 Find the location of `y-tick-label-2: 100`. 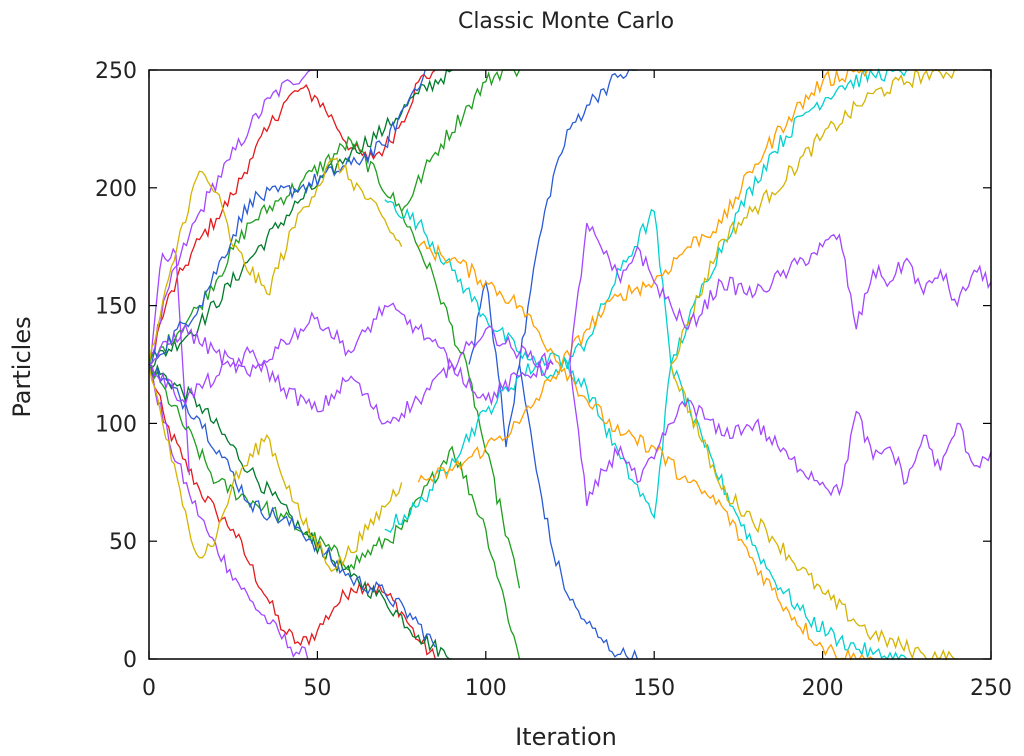

y-tick-label-2: 100 is located at coordinates (116, 424).